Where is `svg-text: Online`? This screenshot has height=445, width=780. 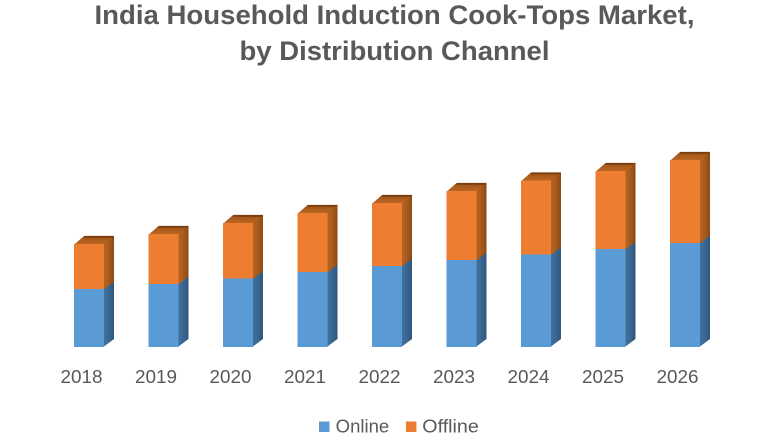
svg-text: Online is located at coordinates (363, 426).